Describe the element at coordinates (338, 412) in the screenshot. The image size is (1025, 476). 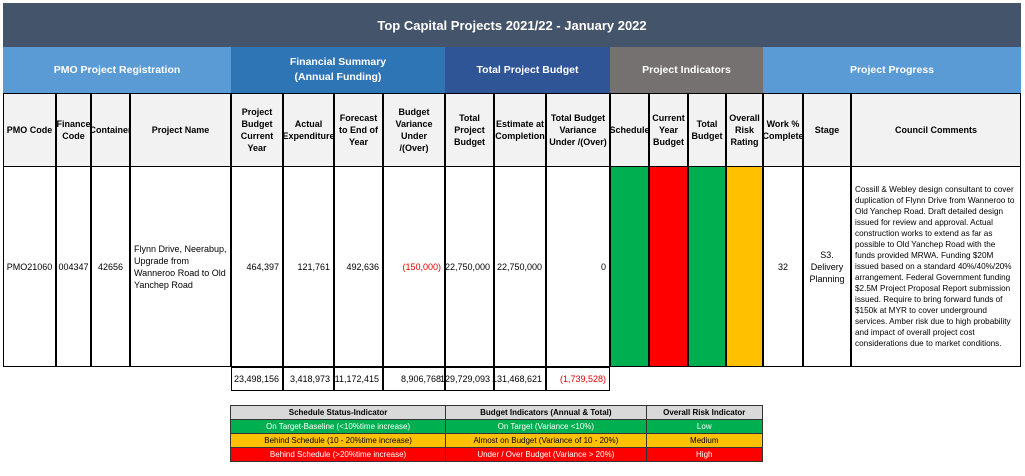
I see `legend-header-schedule: Schedule Status-Indicator` at that location.